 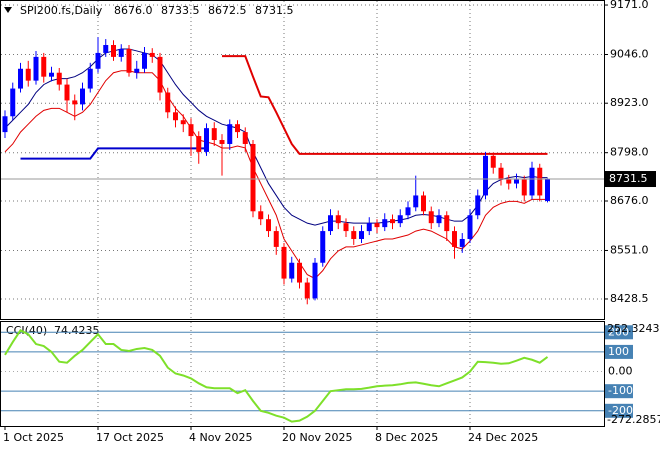 What do you see at coordinates (629, 249) in the screenshot?
I see `y-tick-label: 8551.0` at bounding box center [629, 249].